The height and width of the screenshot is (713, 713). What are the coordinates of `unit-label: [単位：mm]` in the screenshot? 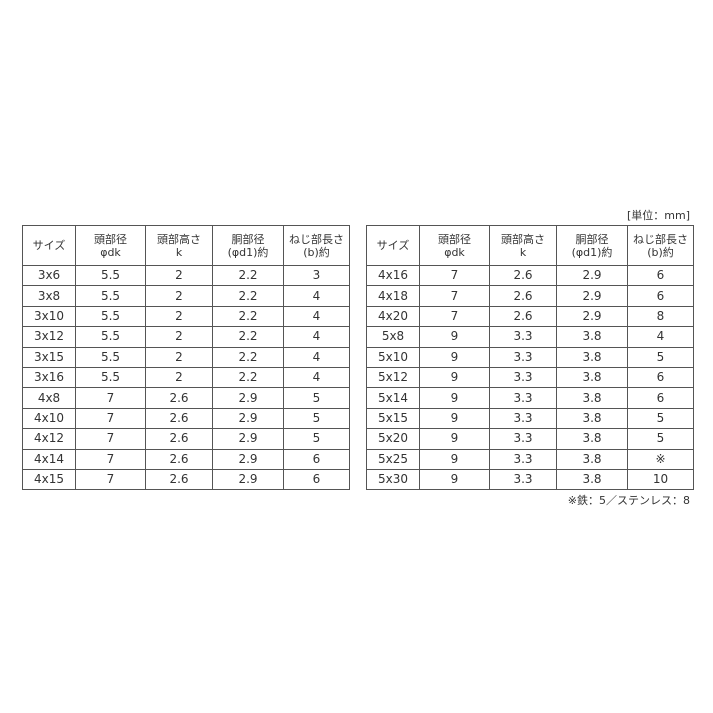 It's located at (658, 215).